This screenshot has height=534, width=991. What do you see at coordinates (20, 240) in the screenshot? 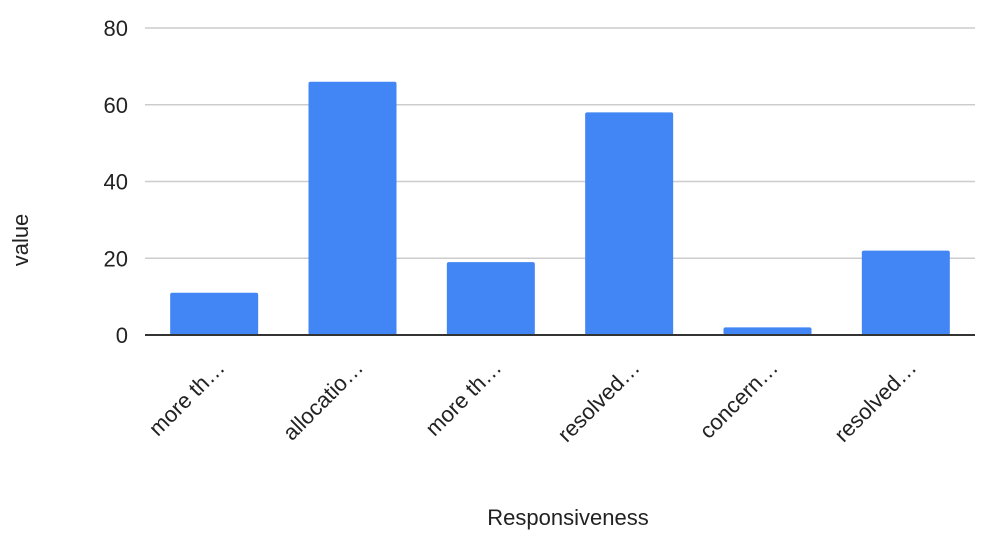
I see `y-axis-title: value` at bounding box center [20, 240].